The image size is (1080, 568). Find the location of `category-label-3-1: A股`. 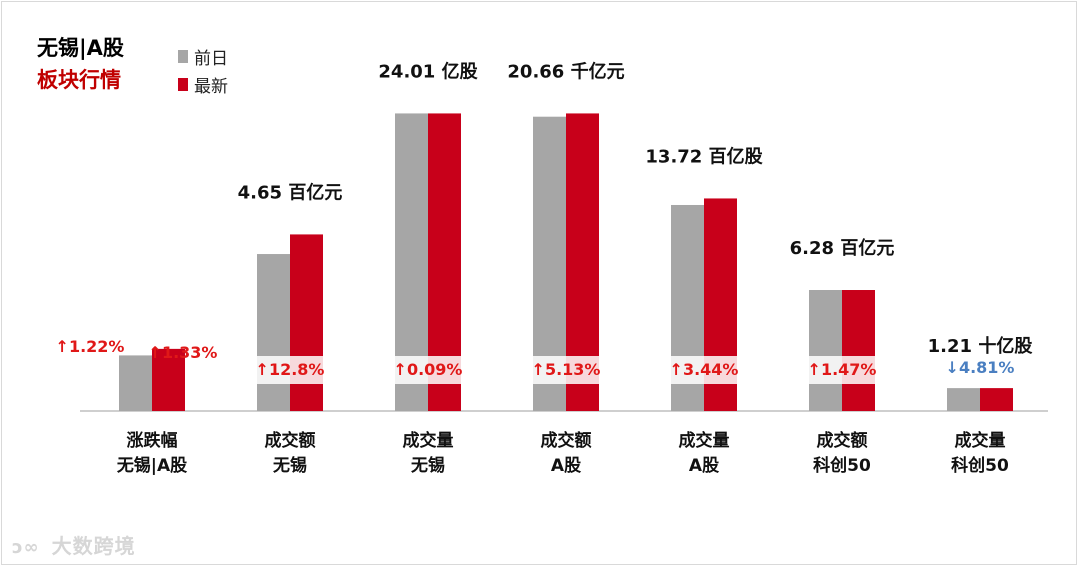

category-label-3-1: A股 is located at coordinates (566, 466).